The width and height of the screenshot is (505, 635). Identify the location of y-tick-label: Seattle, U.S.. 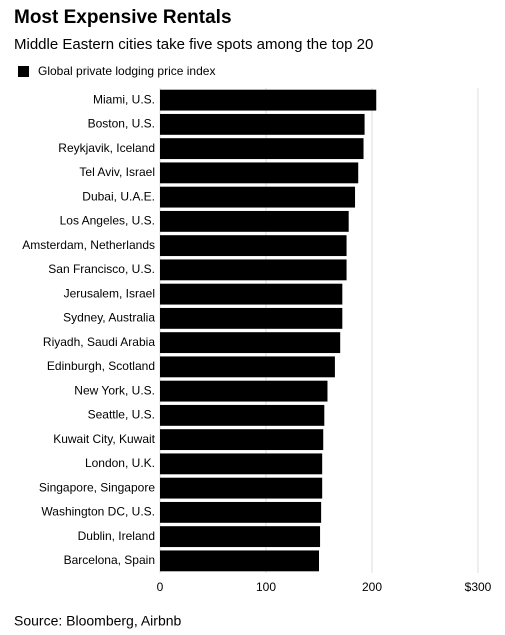
(121, 415).